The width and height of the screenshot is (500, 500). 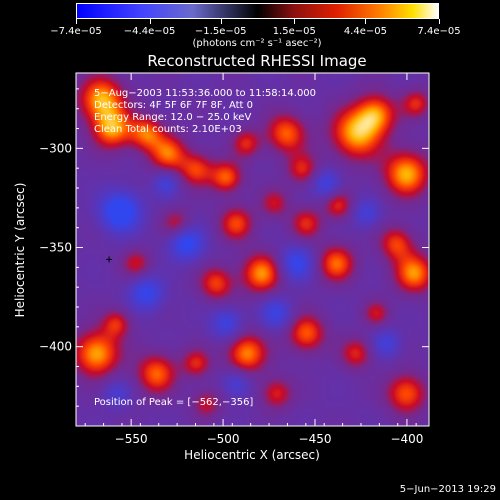 What do you see at coordinates (223, 439) in the screenshot?
I see `x-tick-label: −500` at bounding box center [223, 439].